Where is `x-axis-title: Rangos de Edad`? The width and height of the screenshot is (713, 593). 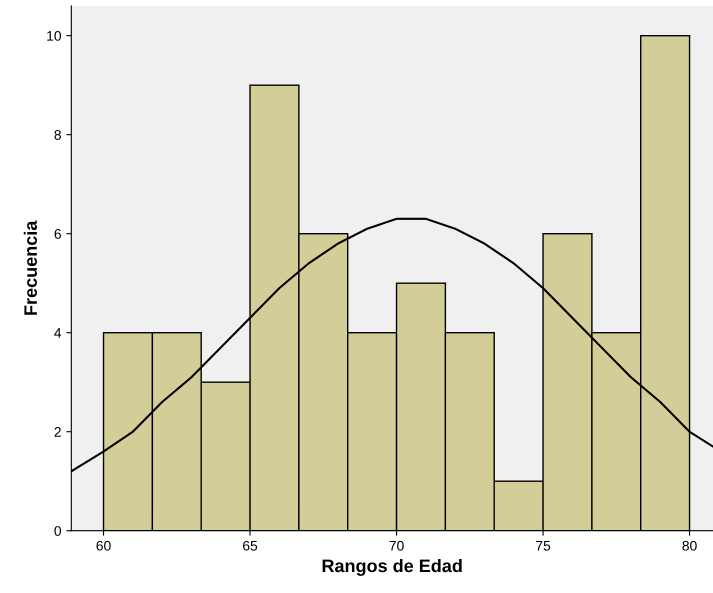 x-axis-title: Rangos de Edad is located at coordinates (392, 567).